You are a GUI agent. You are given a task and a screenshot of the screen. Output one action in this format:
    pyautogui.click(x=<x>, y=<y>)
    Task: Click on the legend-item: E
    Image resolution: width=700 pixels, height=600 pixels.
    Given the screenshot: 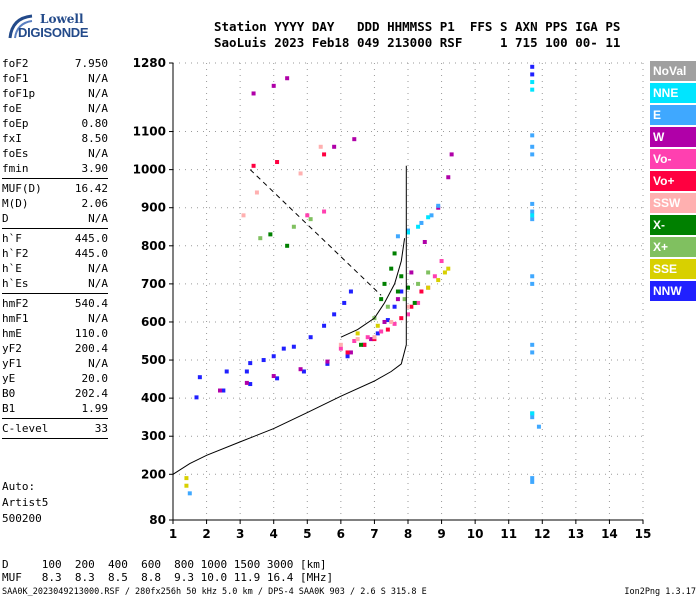 What is the action you would take?
    pyautogui.click(x=673, y=115)
    